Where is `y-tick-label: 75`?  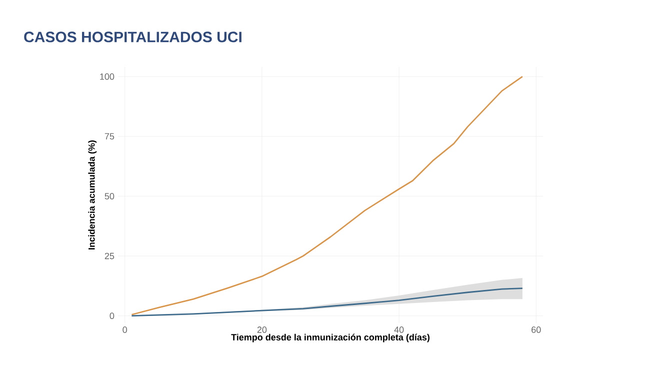 y-tick-label: 75 is located at coordinates (109, 136).